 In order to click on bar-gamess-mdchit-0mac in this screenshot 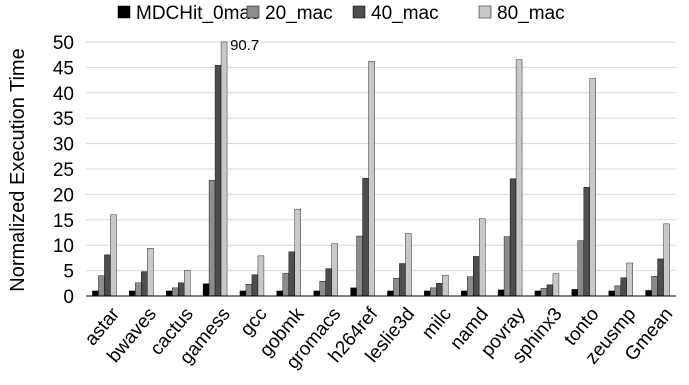, I will do `click(206, 290)`.